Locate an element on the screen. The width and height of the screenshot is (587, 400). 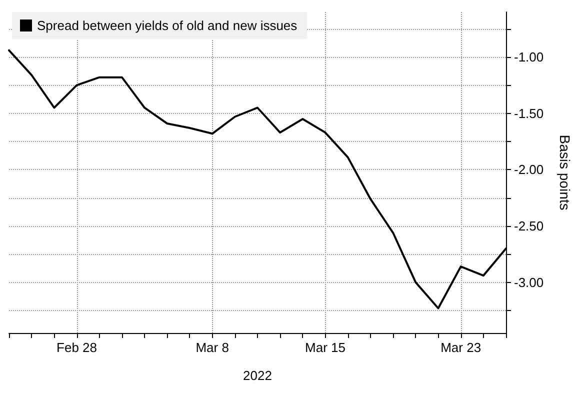
y-axis-title: Basis points is located at coordinates (565, 172).